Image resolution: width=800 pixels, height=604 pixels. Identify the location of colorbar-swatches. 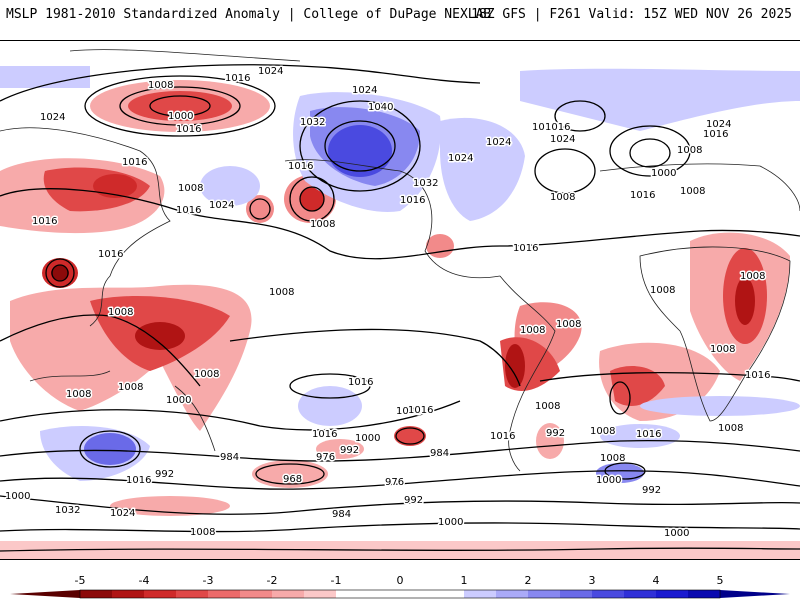
(400, 594).